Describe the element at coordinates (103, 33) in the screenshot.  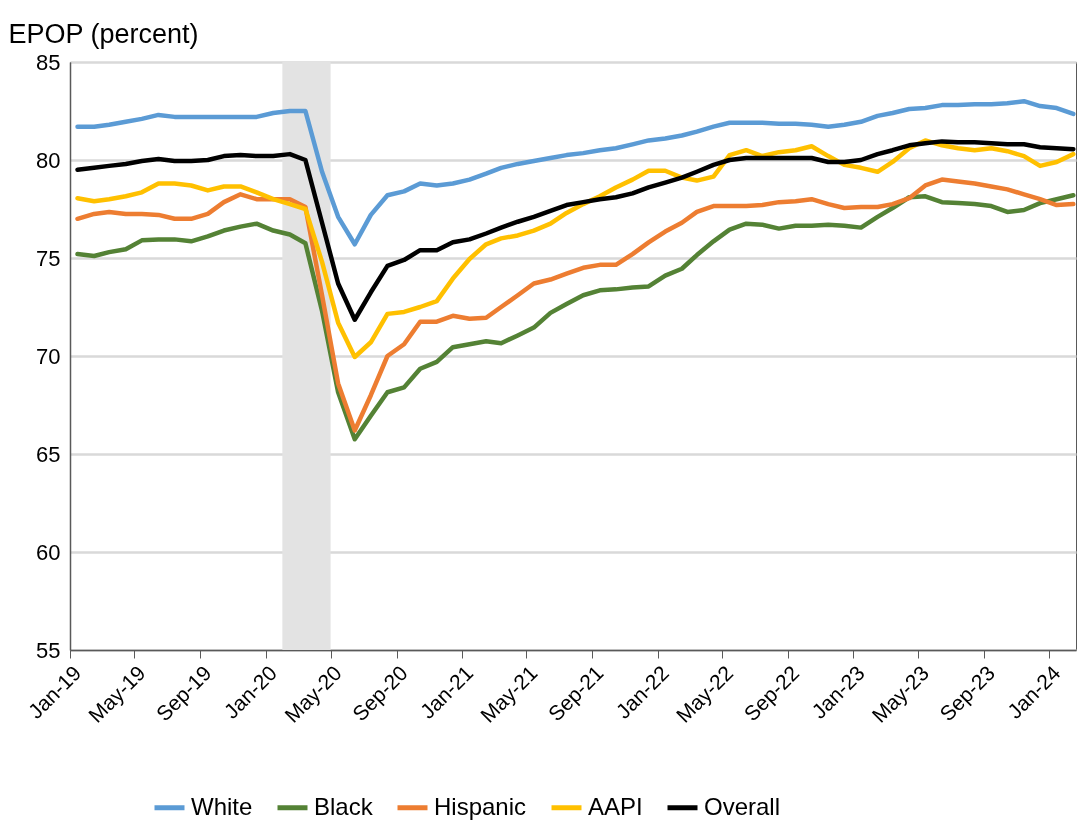
I see `y-axis-title: EPOP (percent)` at that location.